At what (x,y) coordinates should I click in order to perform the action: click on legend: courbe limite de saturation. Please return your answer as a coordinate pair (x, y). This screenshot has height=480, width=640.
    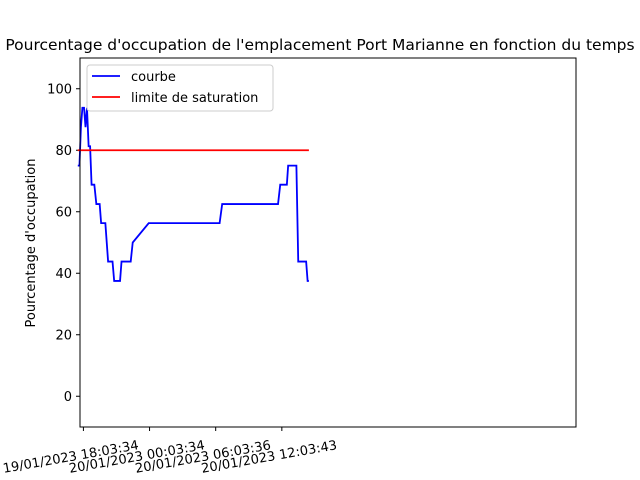
    Looking at the image, I should click on (180, 88).